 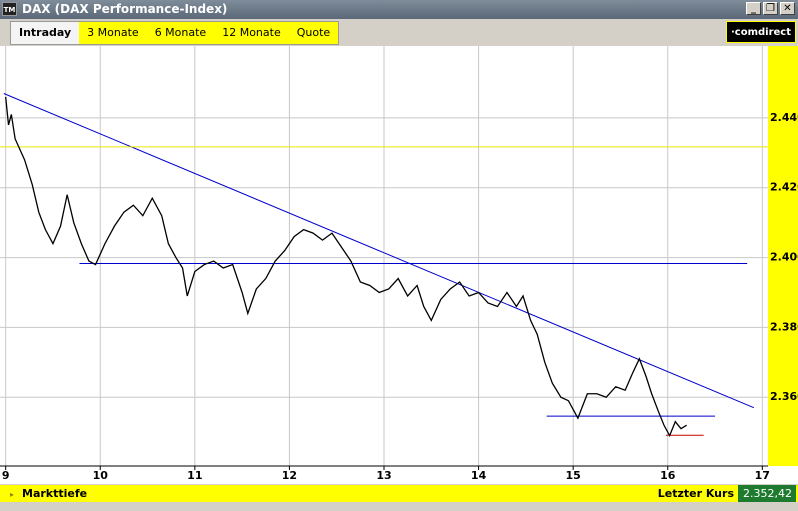 I want to click on y-tick-label: 2.440, so click(x=784, y=117).